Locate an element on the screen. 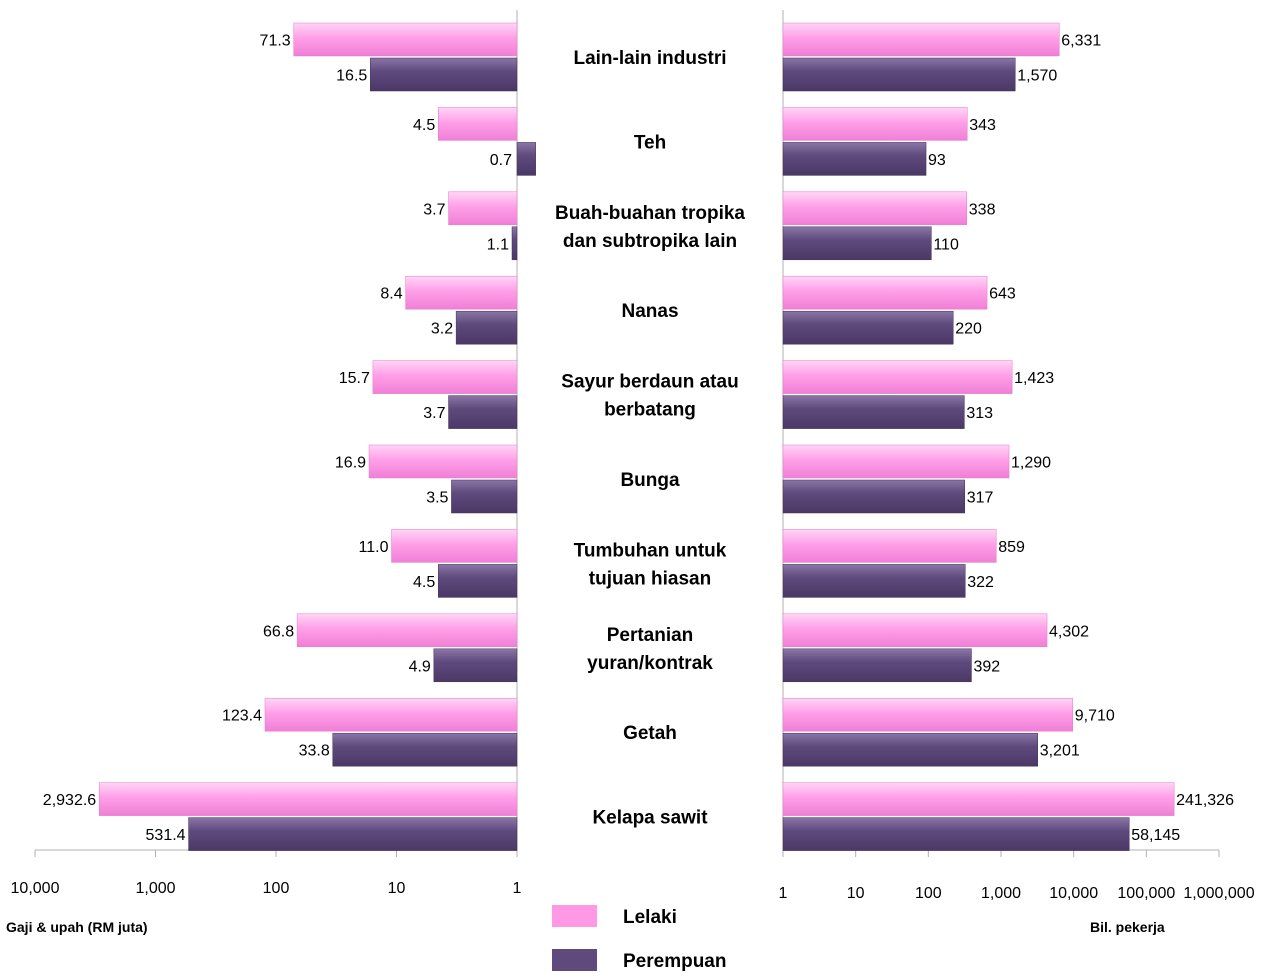 Image resolution: width=1283 pixels, height=979 pixels. legend-label-lelaki: Lelaki is located at coordinates (650, 917).